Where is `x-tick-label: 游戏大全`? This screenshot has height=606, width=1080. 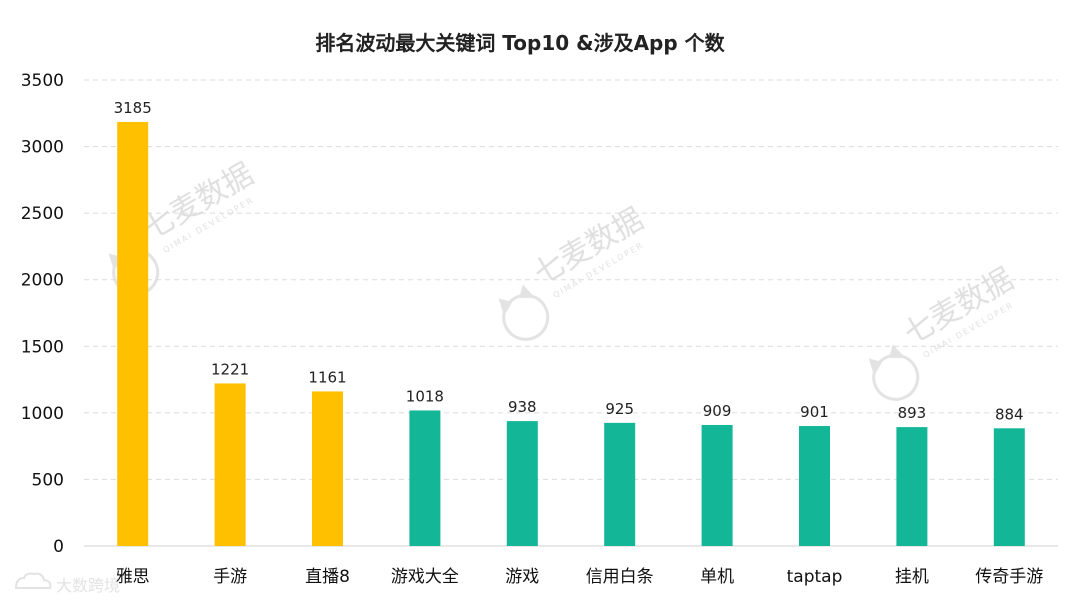
x-tick-label: 游戏大全 is located at coordinates (425, 577).